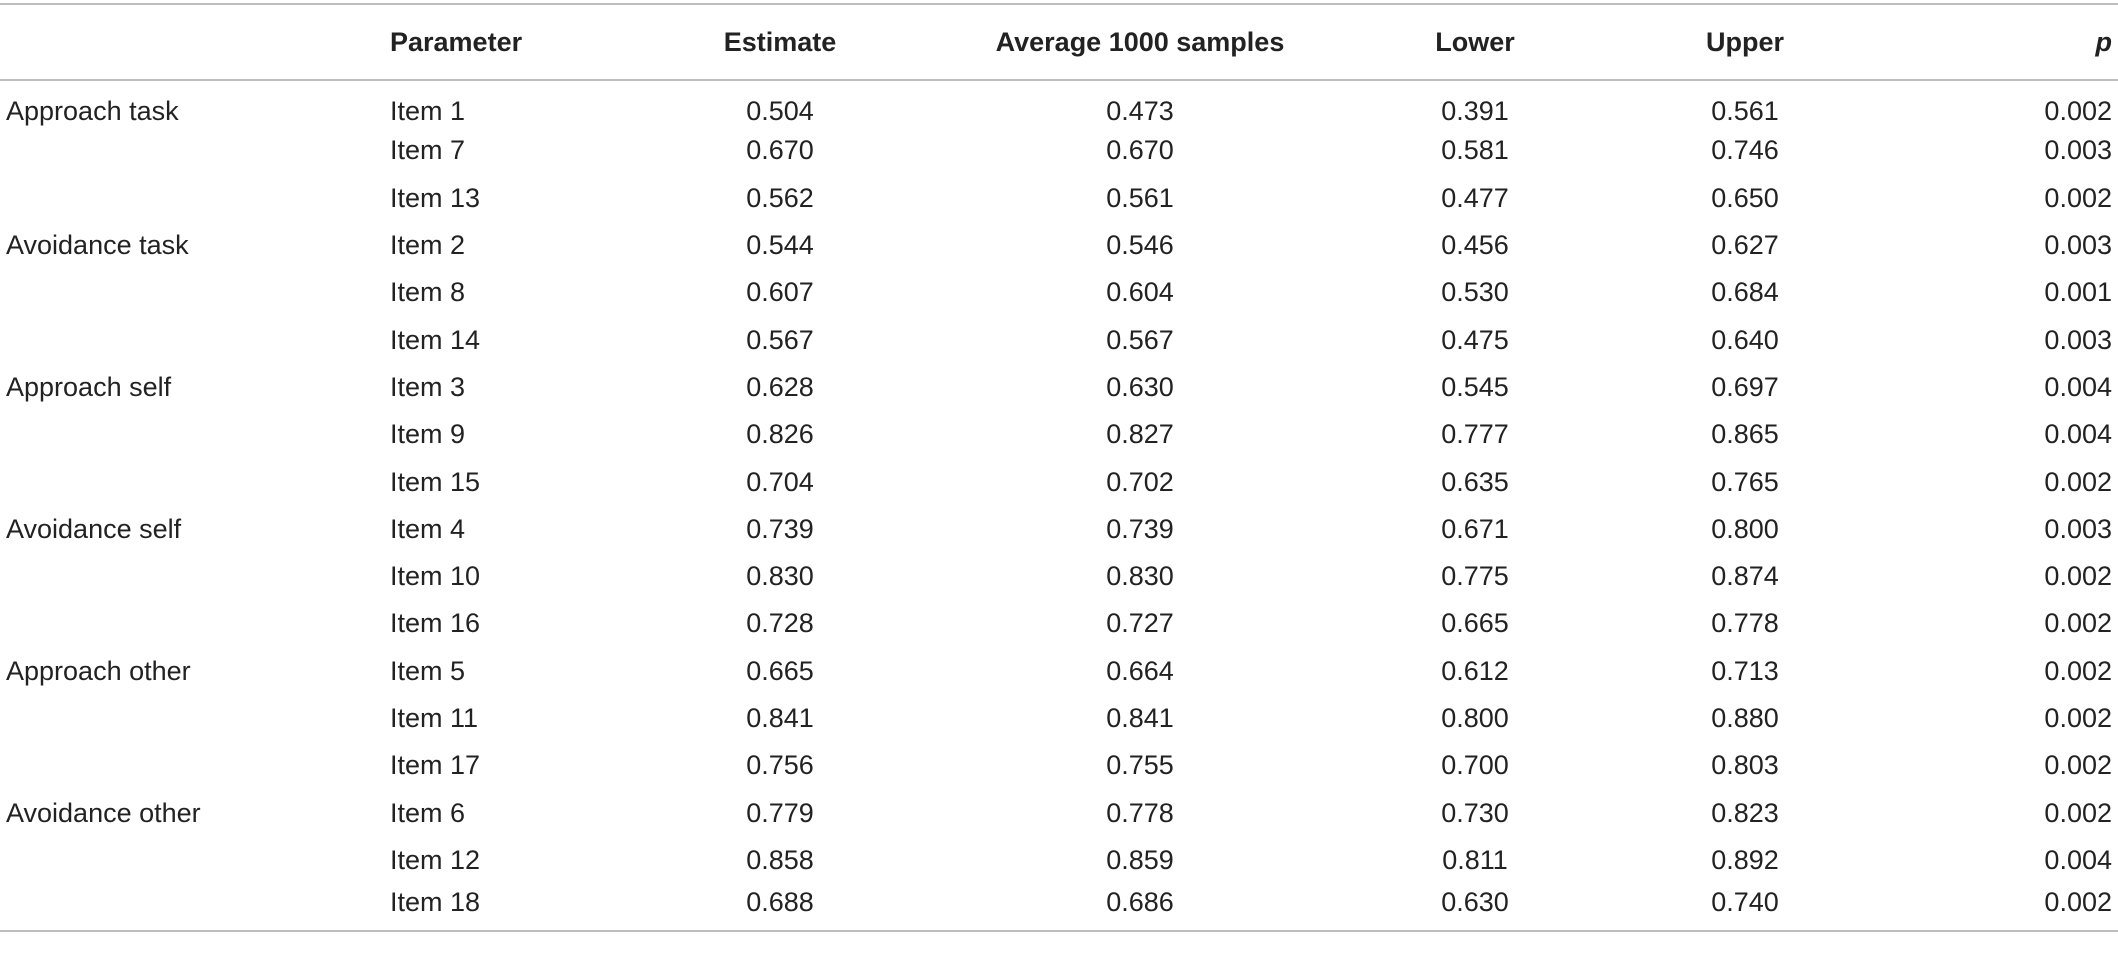 This screenshot has width=2118, height=958. What do you see at coordinates (428, 150) in the screenshot?
I see `cell-parameter: Item 7` at bounding box center [428, 150].